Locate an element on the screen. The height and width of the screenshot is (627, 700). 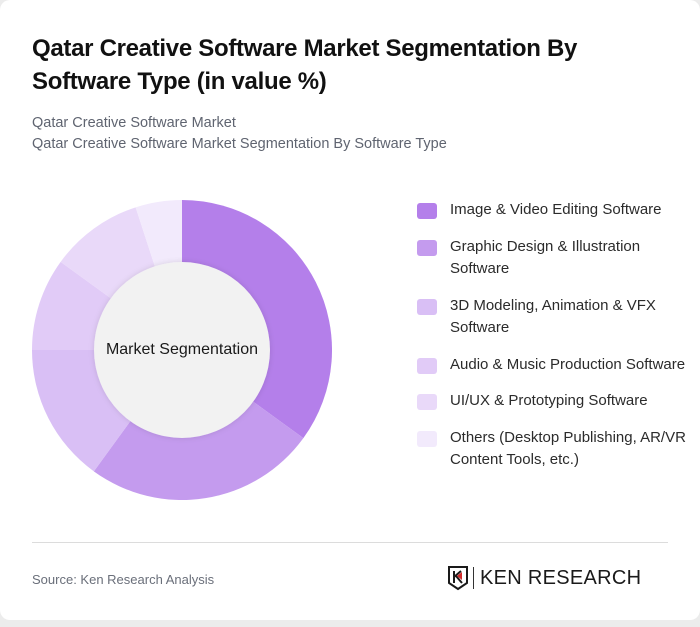
legend-item: 3D Modeling, Animation & VFX Software is located at coordinates (552, 317).